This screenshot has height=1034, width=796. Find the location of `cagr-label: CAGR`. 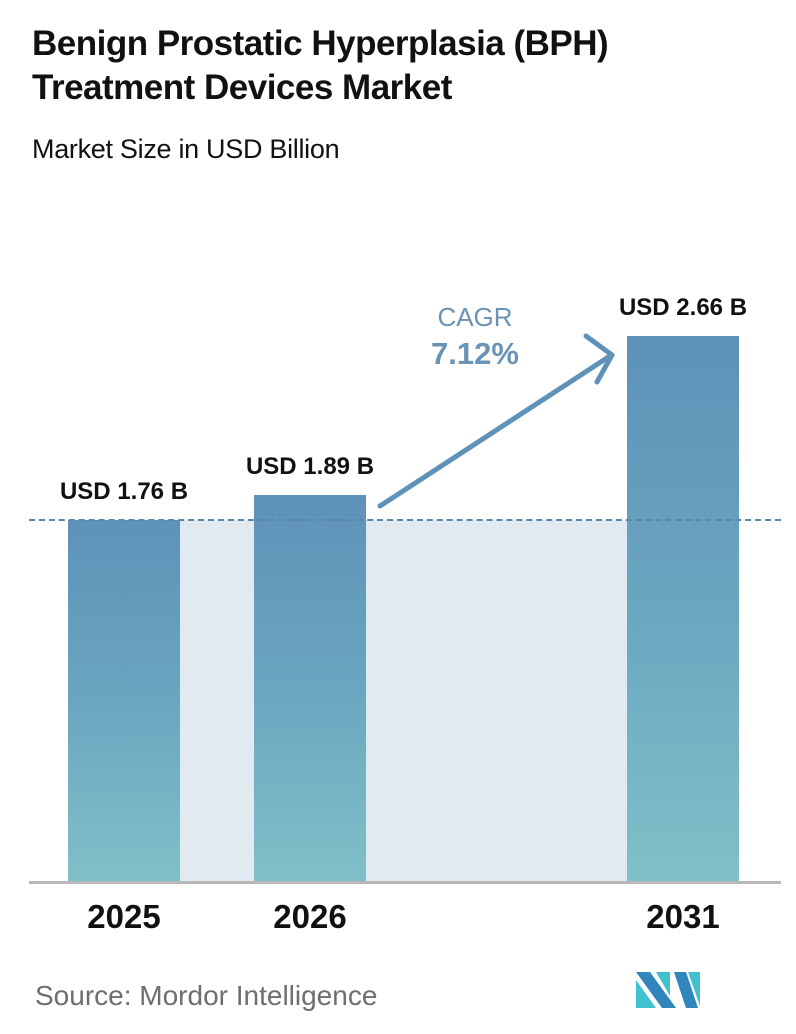

cagr-label: CAGR is located at coordinates (475, 317).